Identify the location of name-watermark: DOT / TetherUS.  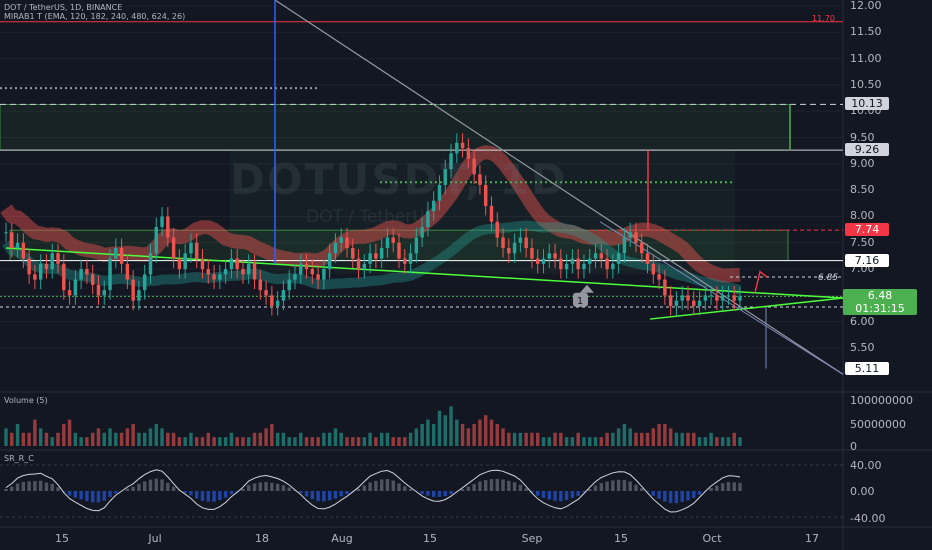
(371, 217).